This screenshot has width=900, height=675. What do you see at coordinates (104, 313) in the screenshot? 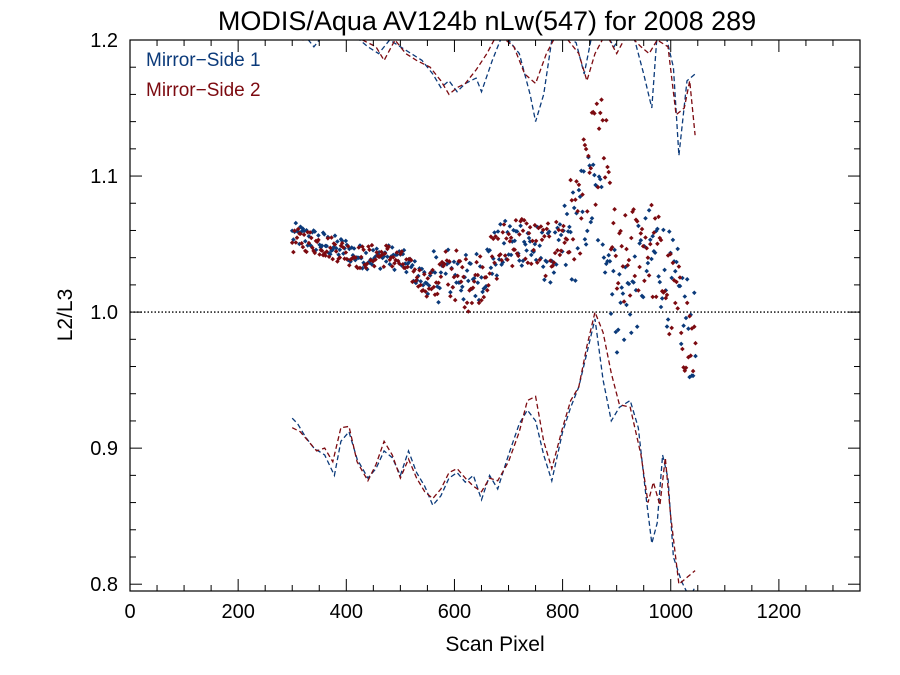
I see `y-tick-labels: 0.8 0.9 1.0 1.1 1.2` at bounding box center [104, 313].